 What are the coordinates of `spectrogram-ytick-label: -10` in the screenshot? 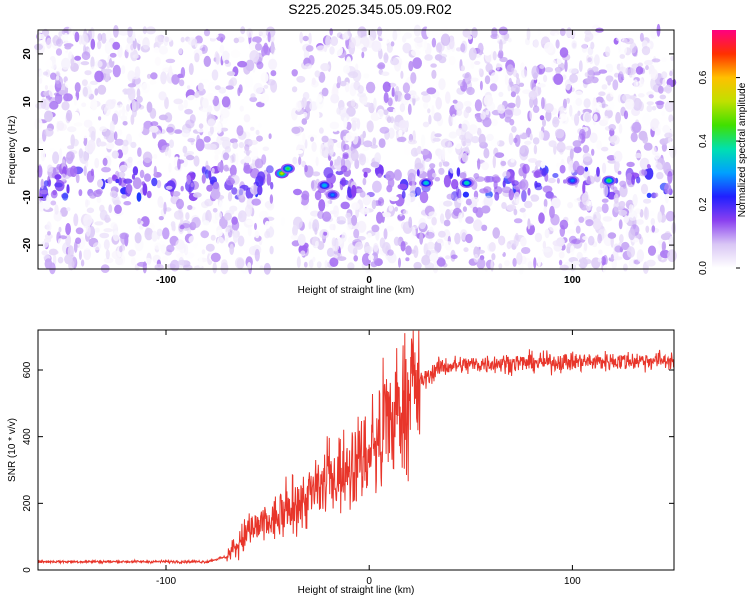 It's located at (27, 197).